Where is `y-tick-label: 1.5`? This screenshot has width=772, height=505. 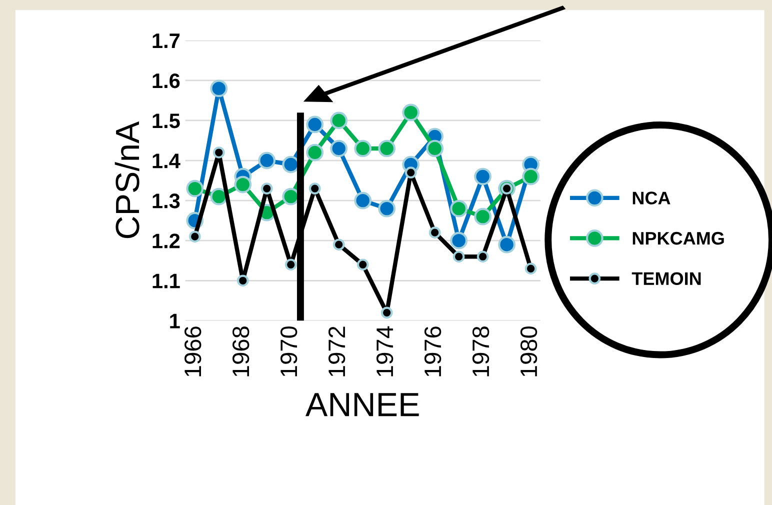
y-tick-label: 1.5 is located at coordinates (166, 121).